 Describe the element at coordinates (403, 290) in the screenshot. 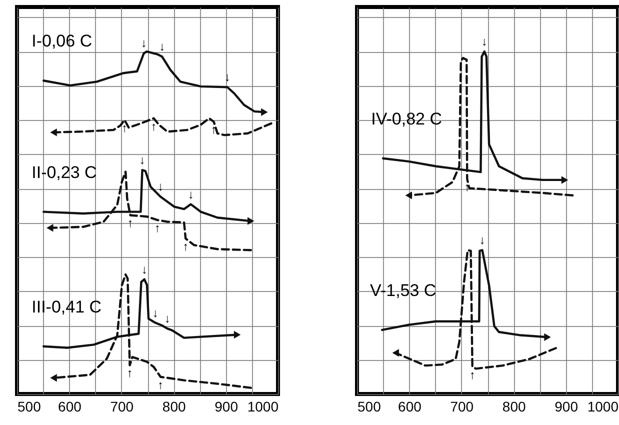

I see `series-label: V-1,53 C` at that location.